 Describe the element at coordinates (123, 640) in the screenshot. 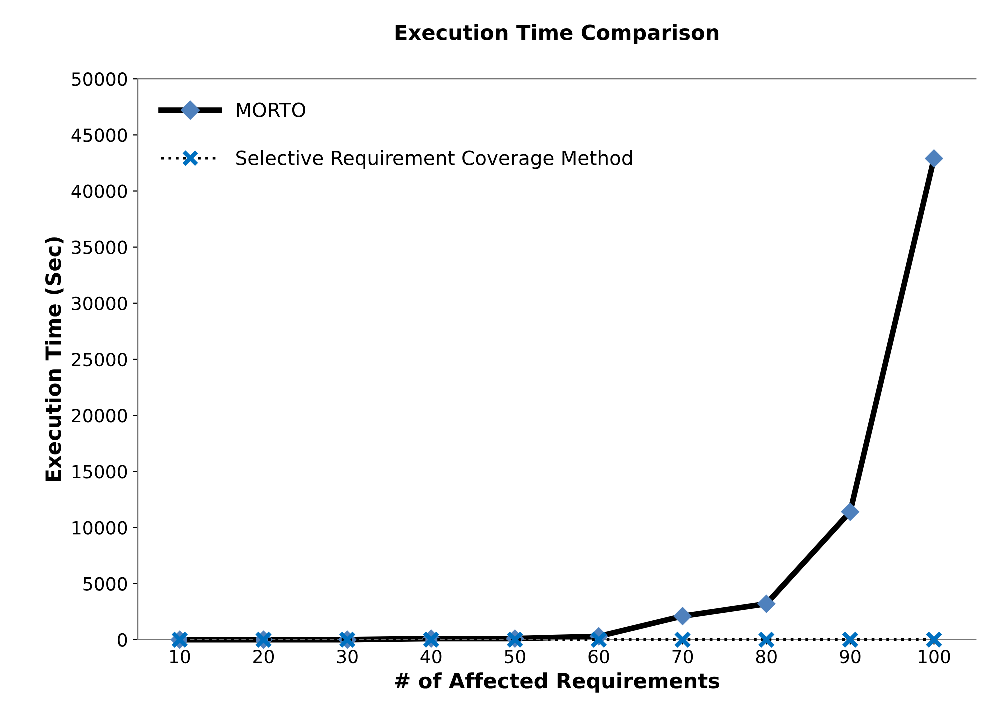

I see `y-tick-label: 0` at that location.